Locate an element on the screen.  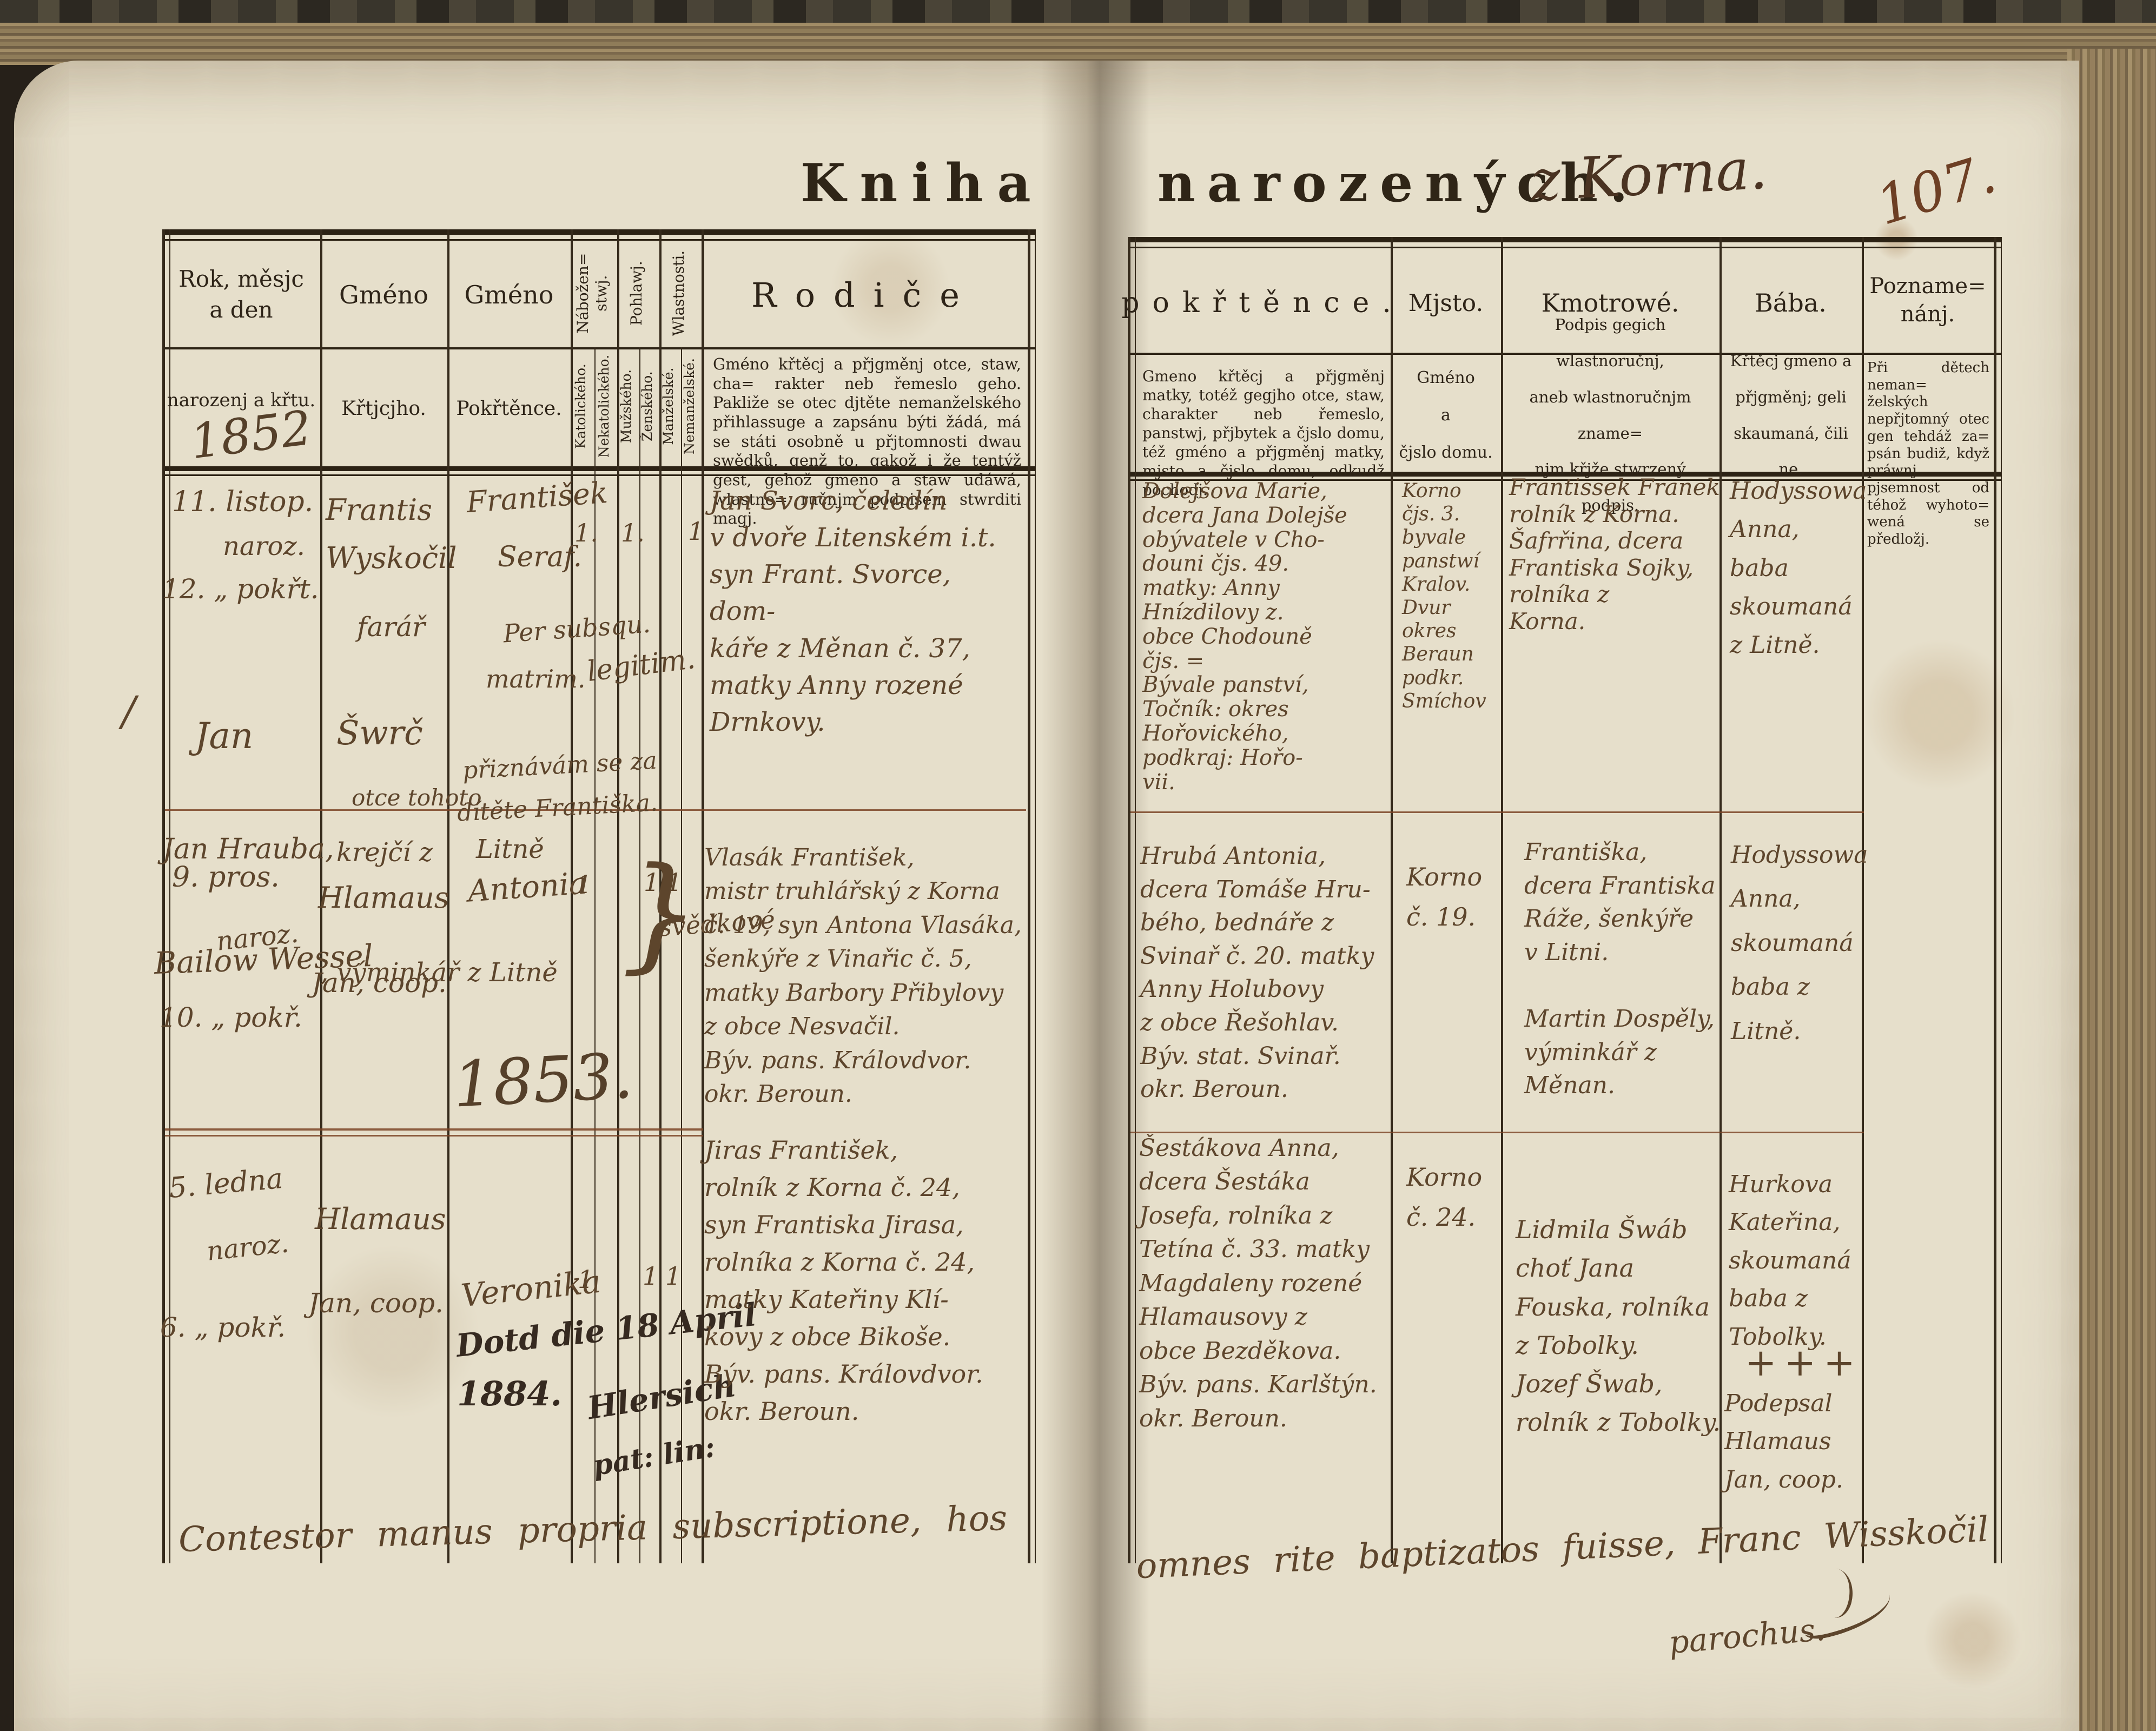
left-border-outer is located at coordinates (163, 896).